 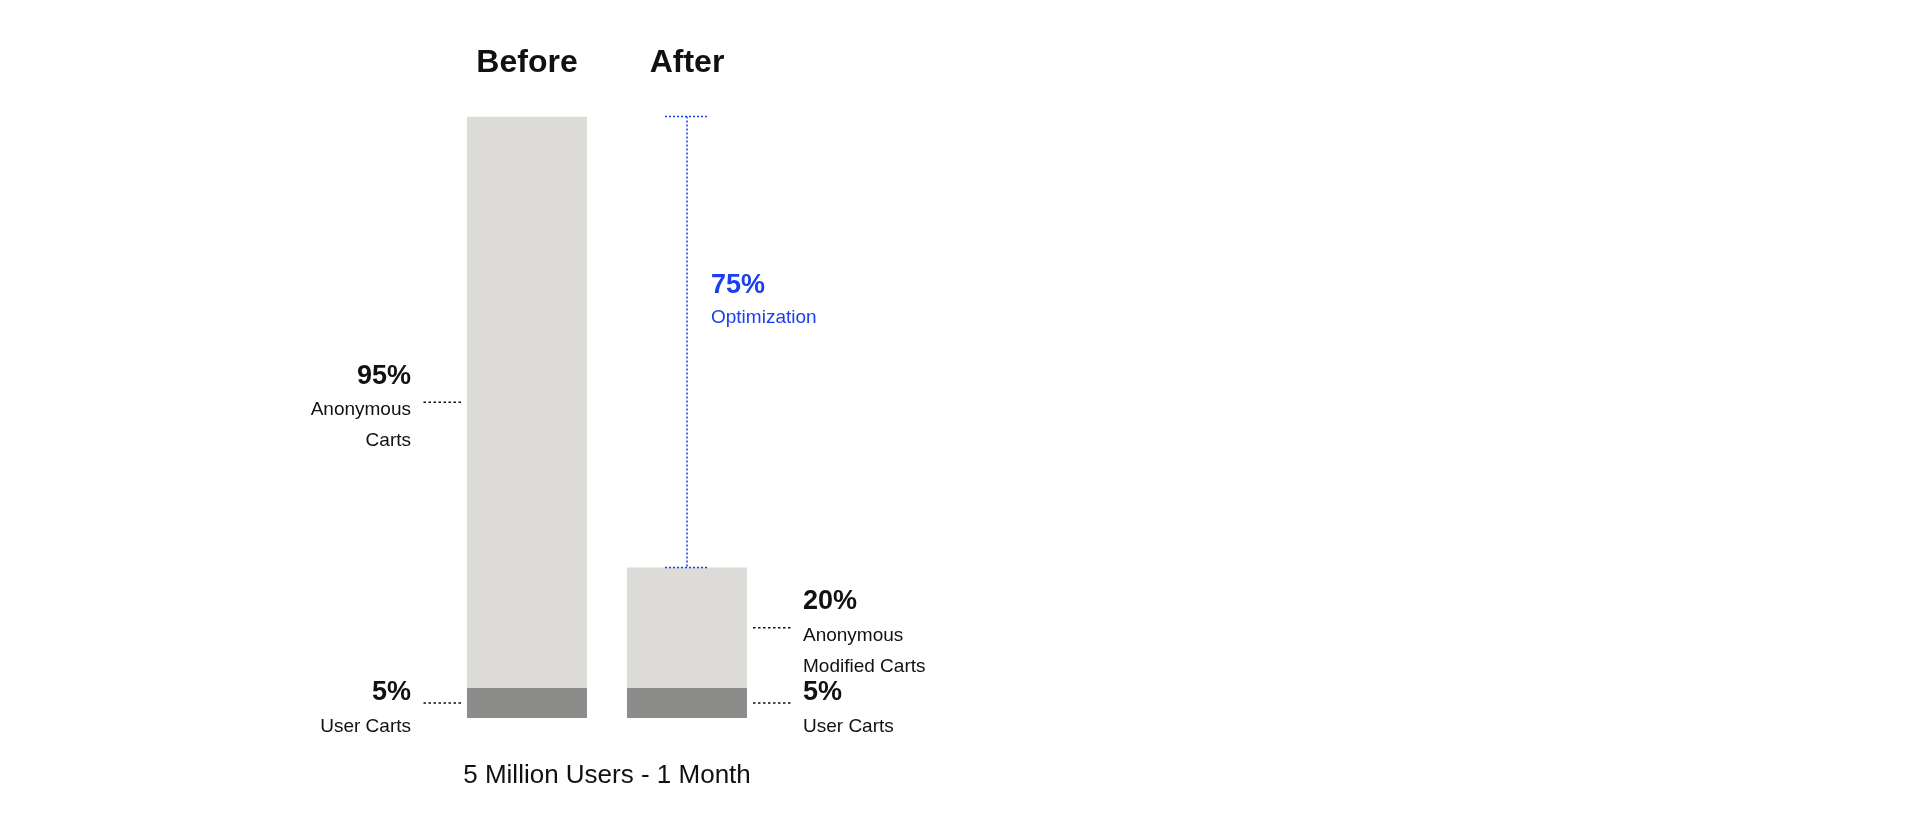 What do you see at coordinates (607, 774) in the screenshot?
I see `x-axis-title: 5 Million Users - 1 Month` at bounding box center [607, 774].